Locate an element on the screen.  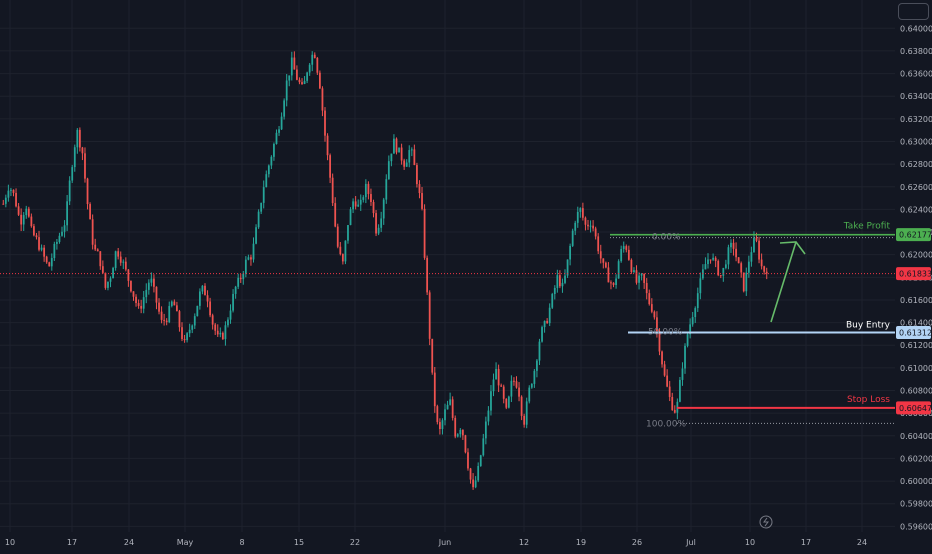
time-tick-label: Jul is located at coordinates (690, 542).